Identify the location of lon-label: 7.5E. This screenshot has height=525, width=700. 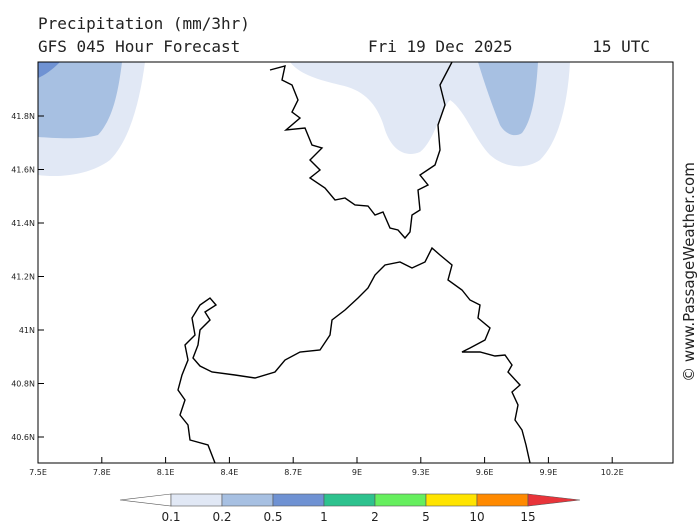
(38, 472).